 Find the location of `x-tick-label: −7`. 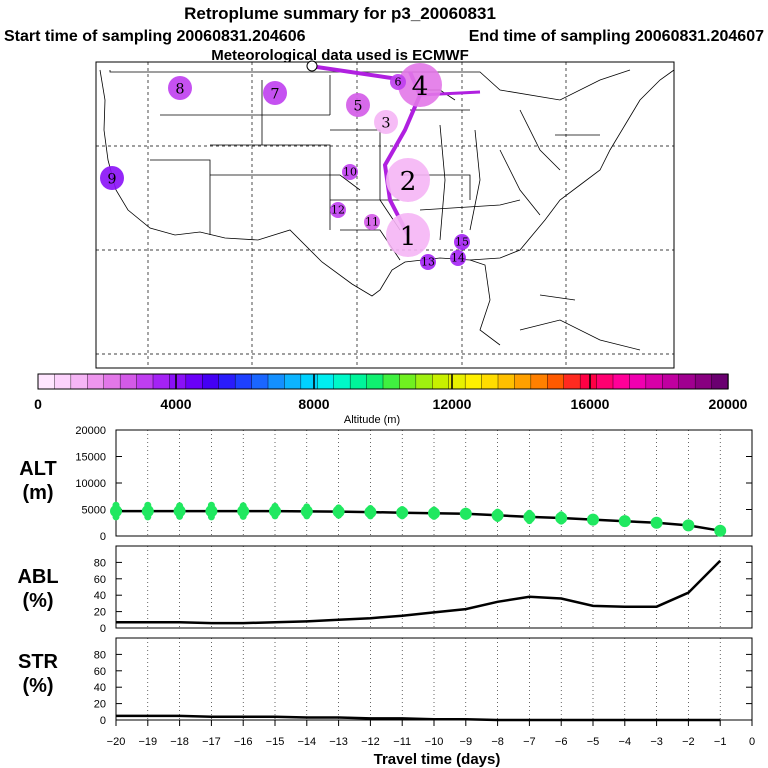

x-tick-label: −7 is located at coordinates (529, 742).